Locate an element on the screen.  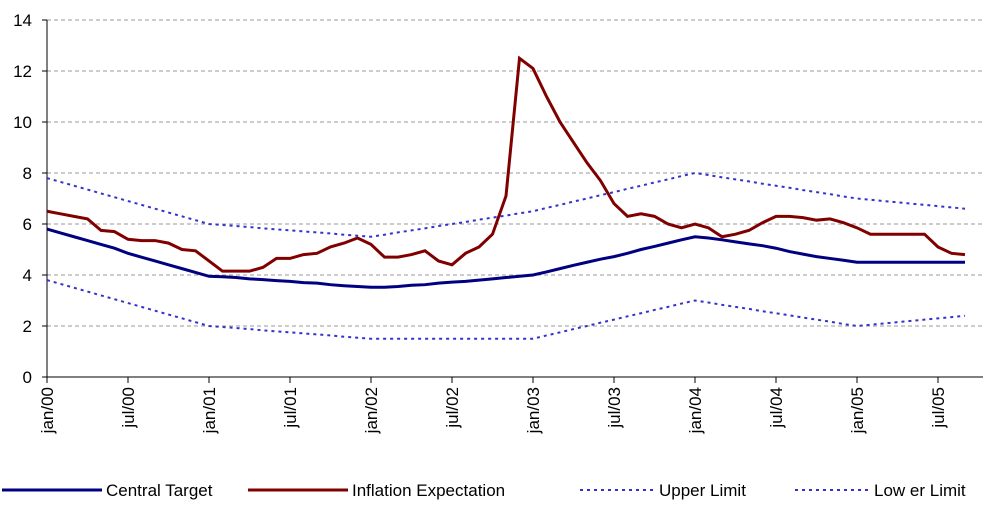
x-tick-label: jan/04 is located at coordinates (695, 410).